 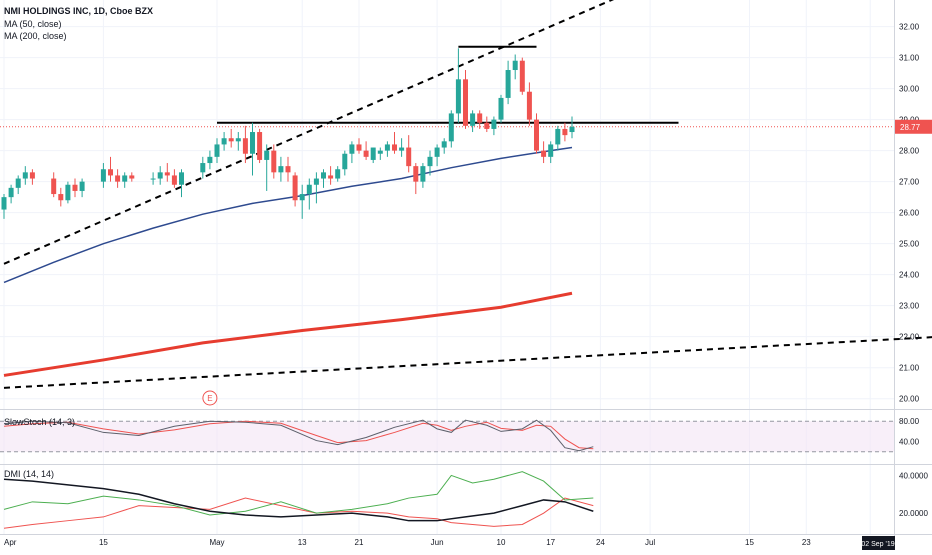 I want to click on x-tick-label: 13, so click(x=302, y=542).